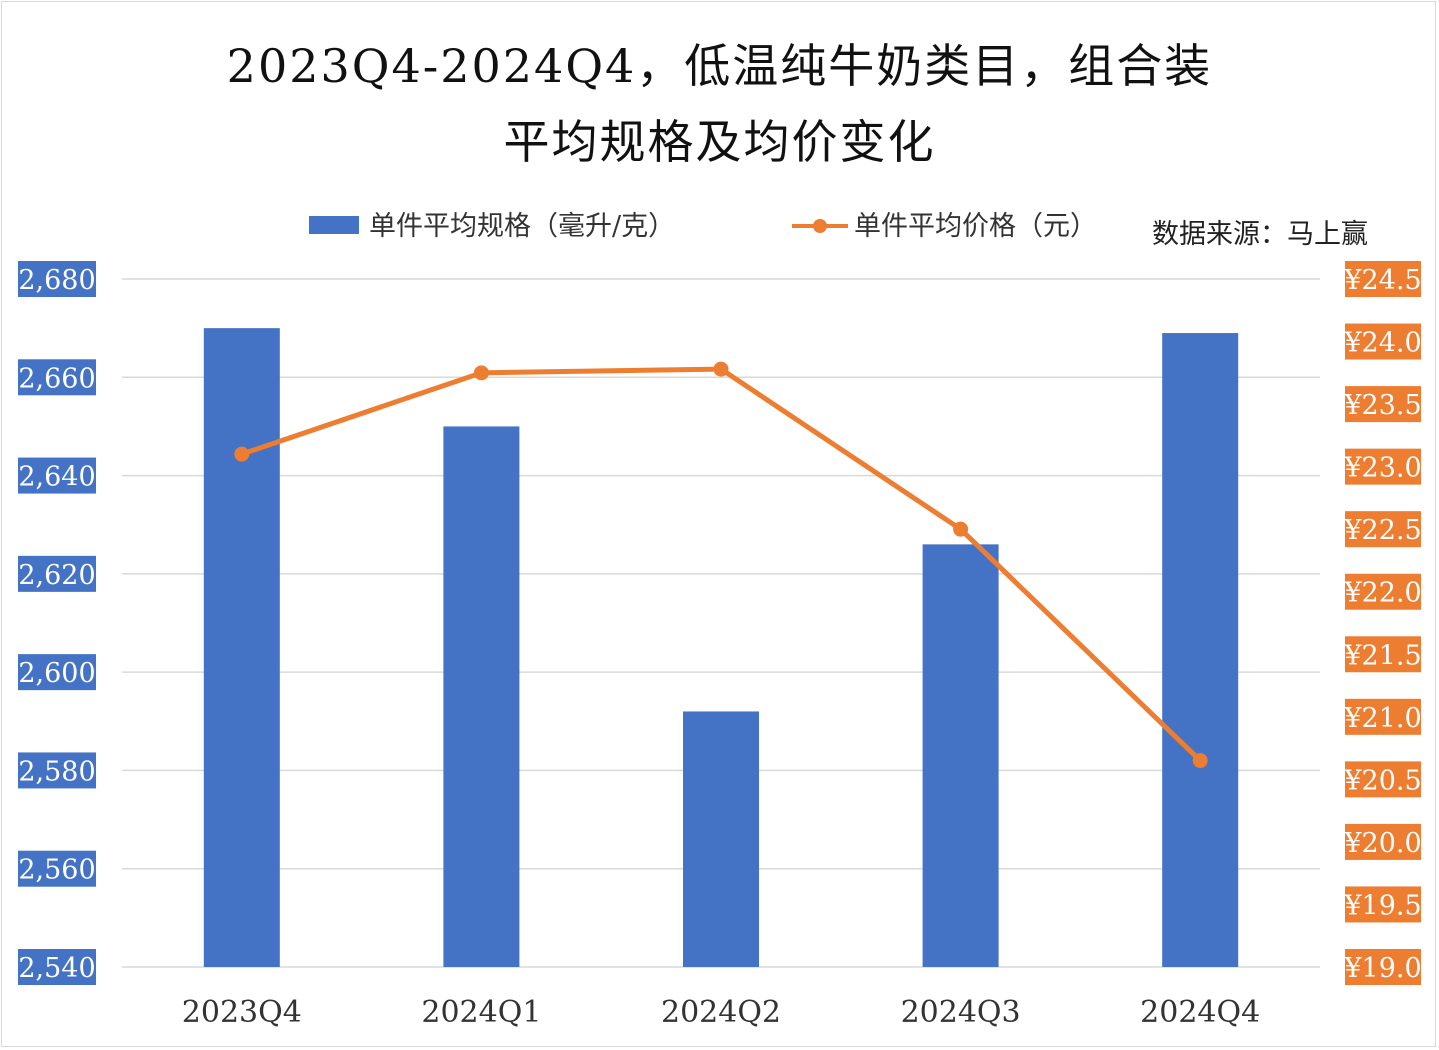 Image resolution: width=1439 pixels, height=1050 pixels. What do you see at coordinates (721, 369) in the screenshot?
I see `price-point-2024Q2` at bounding box center [721, 369].